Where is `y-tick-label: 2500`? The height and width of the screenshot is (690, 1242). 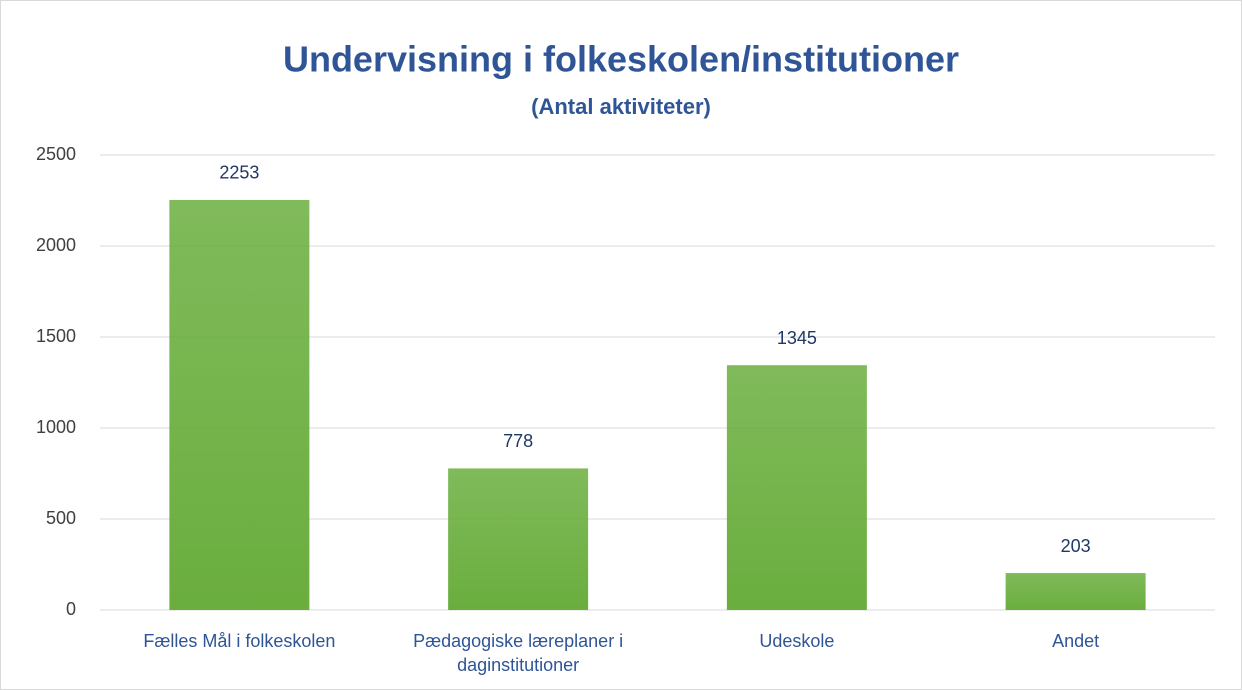
y-tick-label: 2500 is located at coordinates (56, 154).